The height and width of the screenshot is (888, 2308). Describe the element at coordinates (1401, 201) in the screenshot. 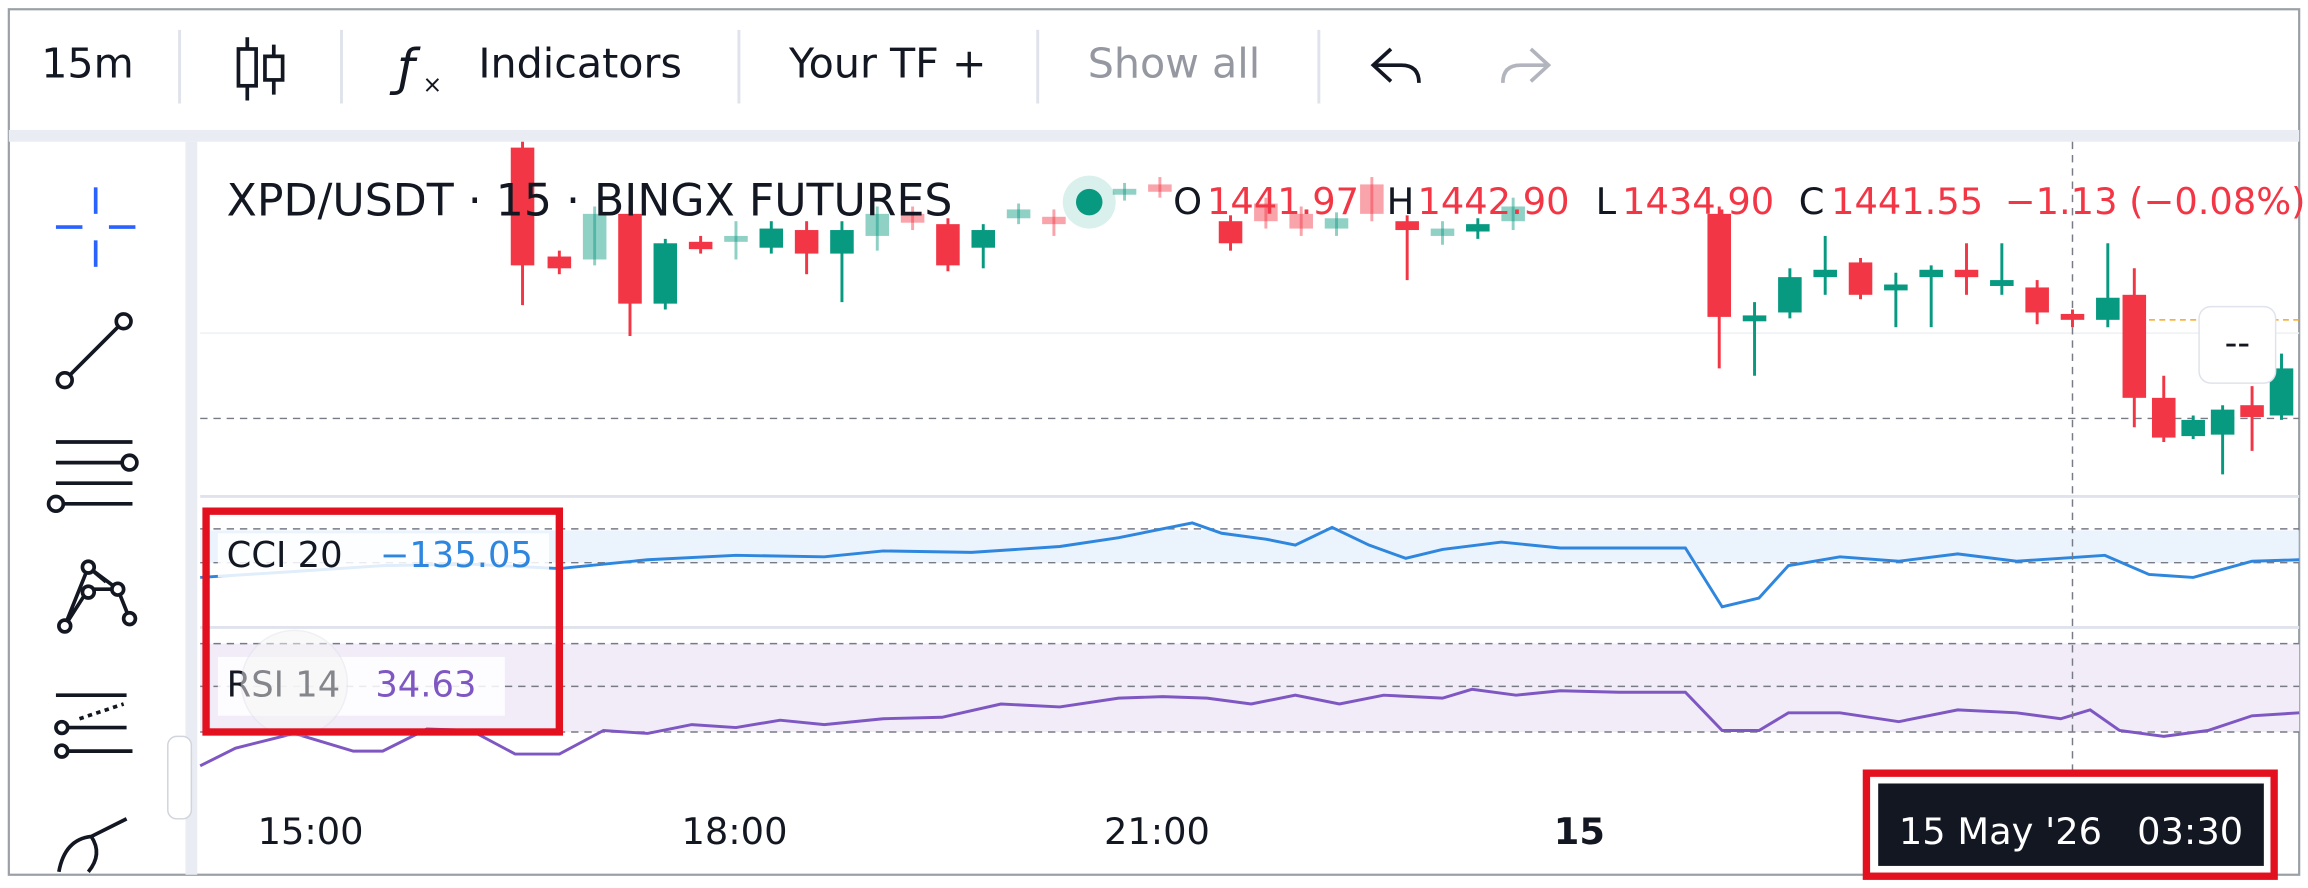

I see `high-label: H` at that location.